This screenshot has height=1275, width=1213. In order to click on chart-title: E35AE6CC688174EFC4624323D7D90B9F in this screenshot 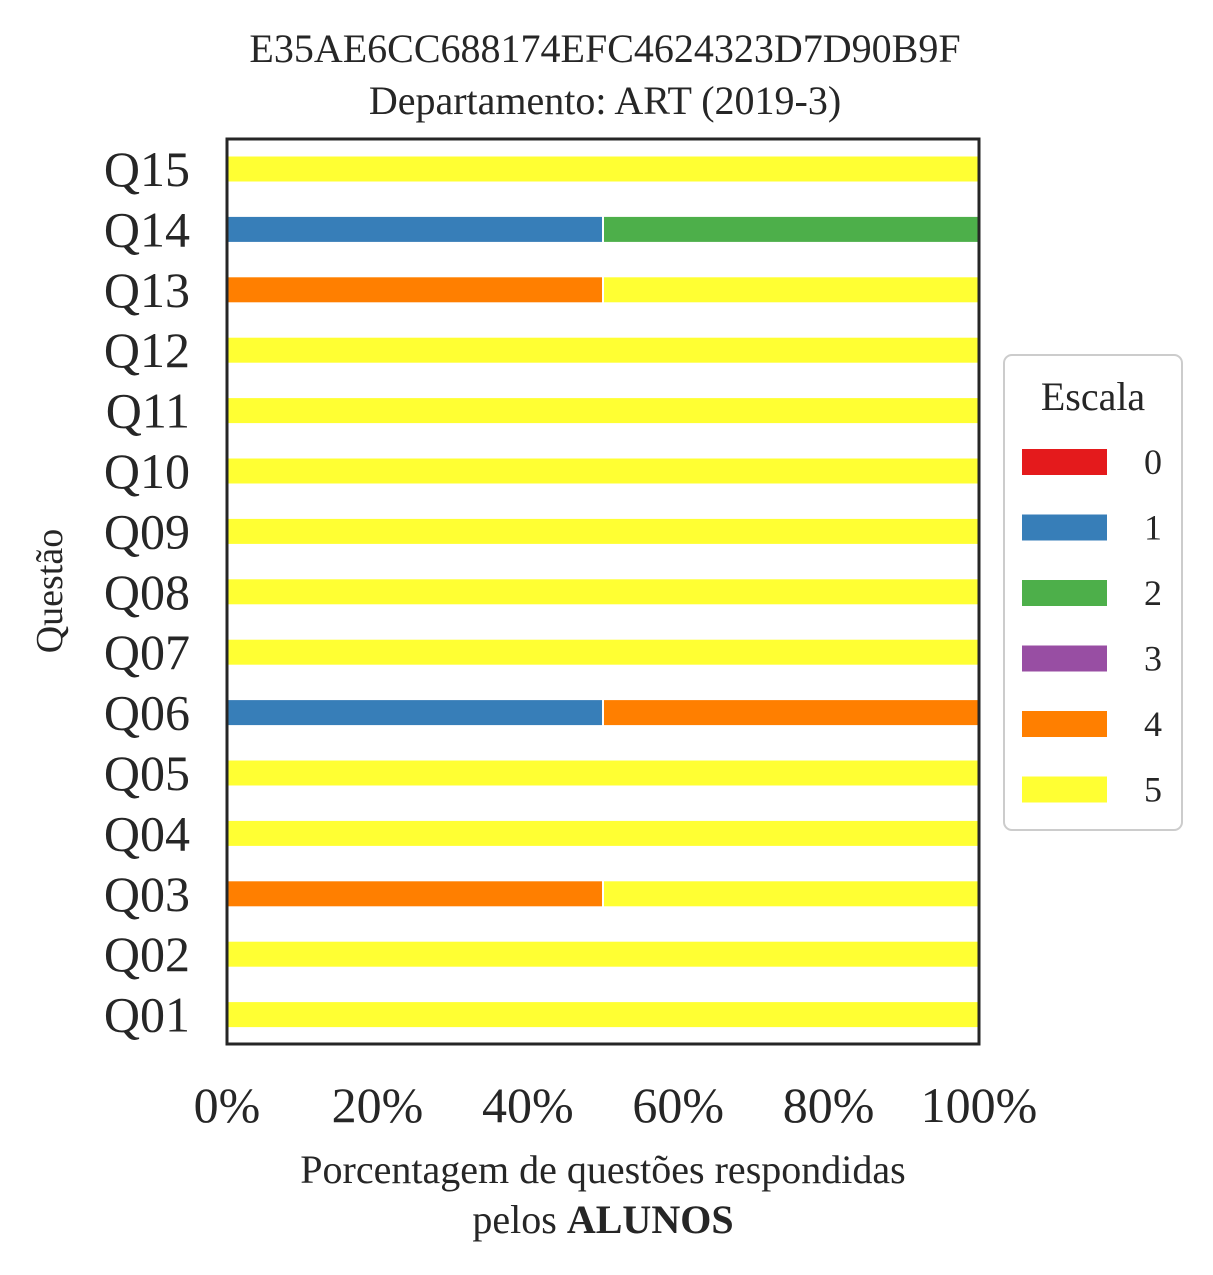, I will do `click(604, 48)`.